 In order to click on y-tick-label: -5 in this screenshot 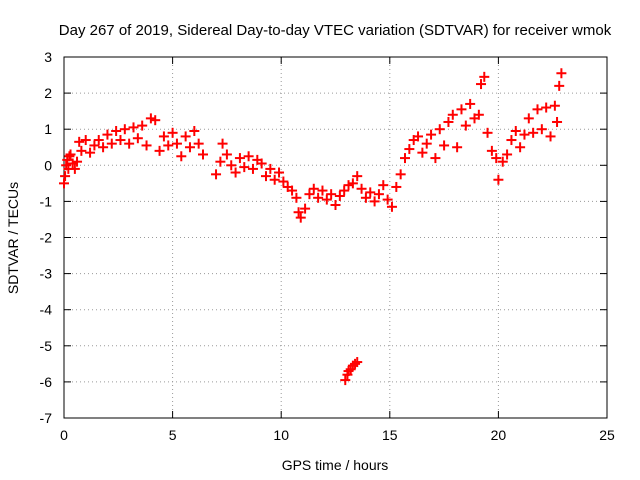, I will do `click(46, 346)`.